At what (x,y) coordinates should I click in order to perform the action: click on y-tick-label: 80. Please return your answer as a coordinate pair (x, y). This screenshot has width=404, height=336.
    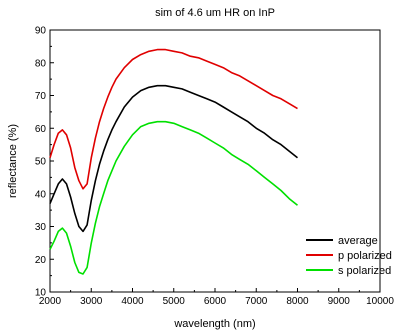
    Looking at the image, I should click on (41, 63).